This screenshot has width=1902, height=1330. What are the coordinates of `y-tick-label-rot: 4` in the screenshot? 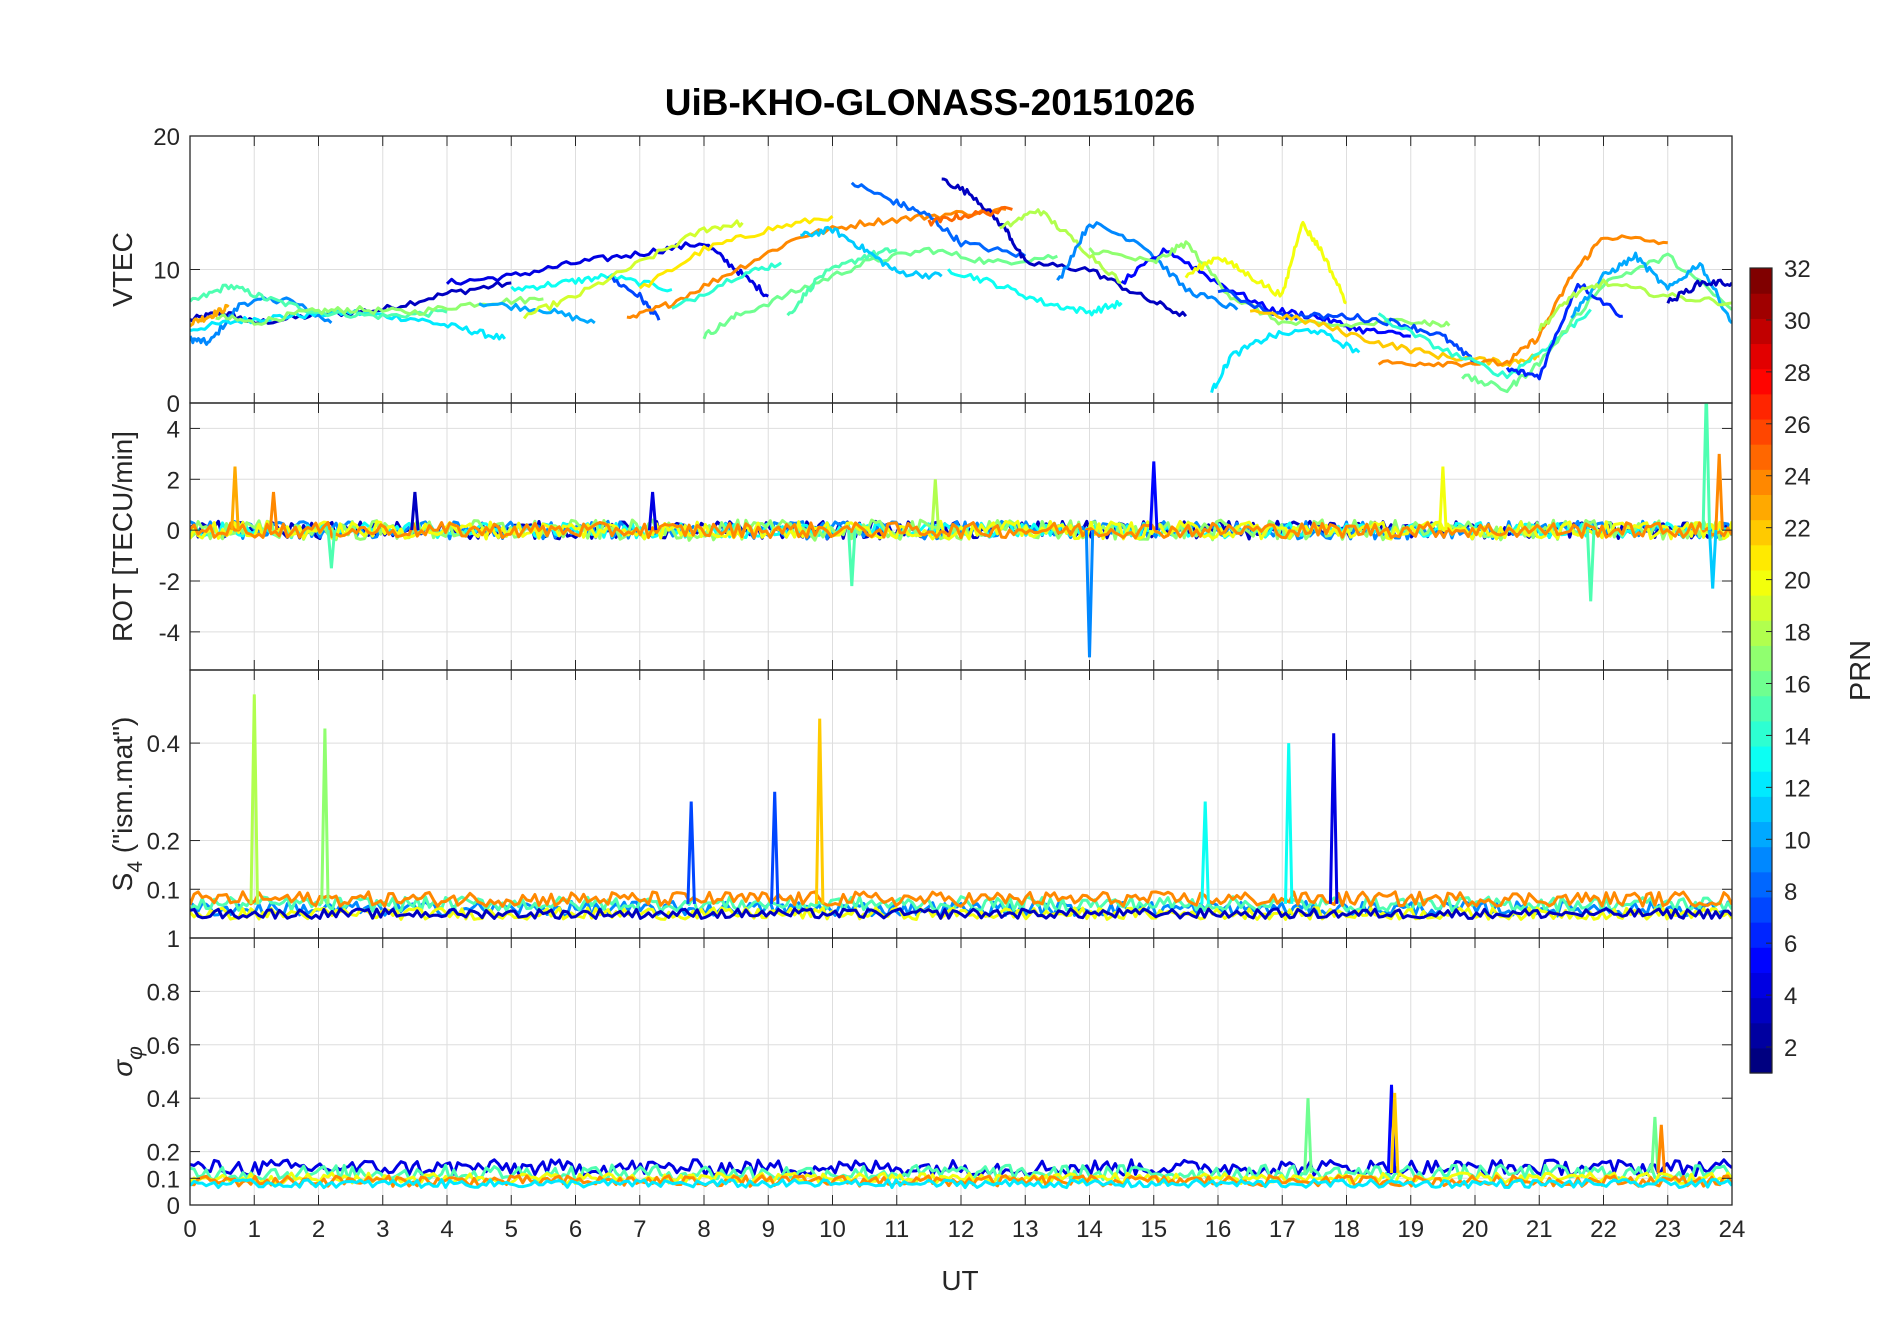 It's located at (173, 429).